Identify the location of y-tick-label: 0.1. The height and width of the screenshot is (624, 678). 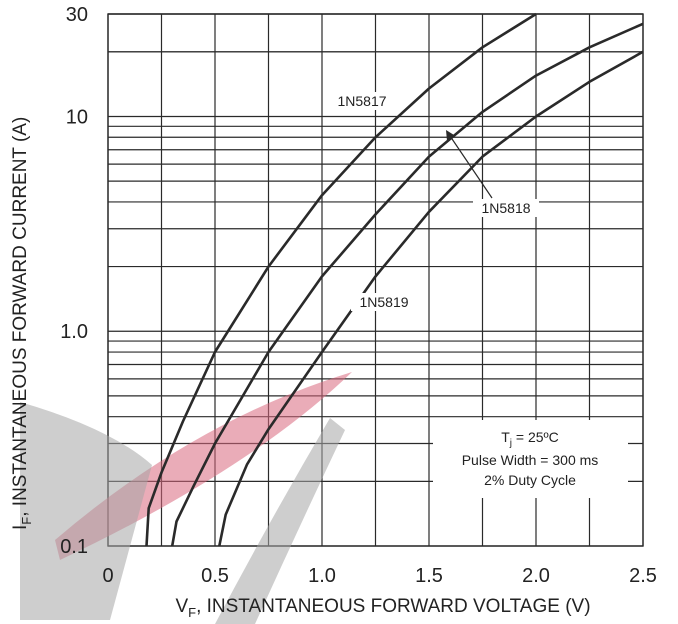
(74, 547).